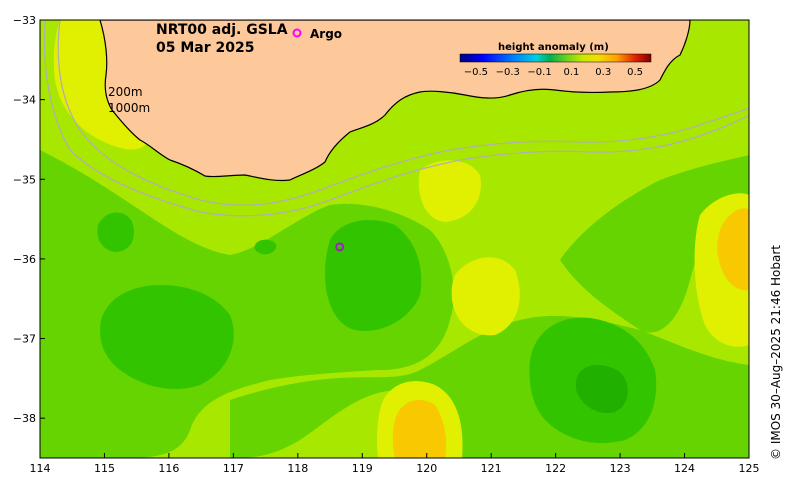  What do you see at coordinates (265, 247) in the screenshot?
I see `dark-green-blob-tiny` at bounding box center [265, 247].